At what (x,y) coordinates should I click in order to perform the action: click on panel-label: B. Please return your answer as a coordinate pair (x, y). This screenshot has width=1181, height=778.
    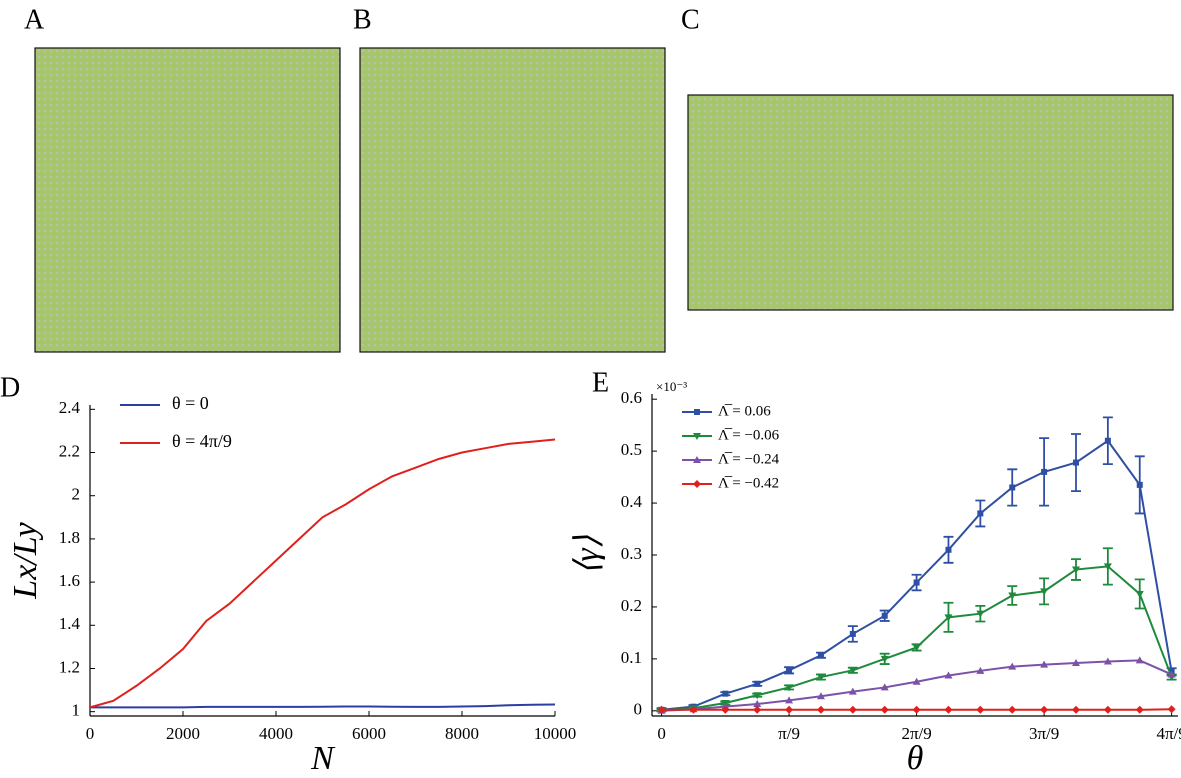
    Looking at the image, I should click on (362, 19).